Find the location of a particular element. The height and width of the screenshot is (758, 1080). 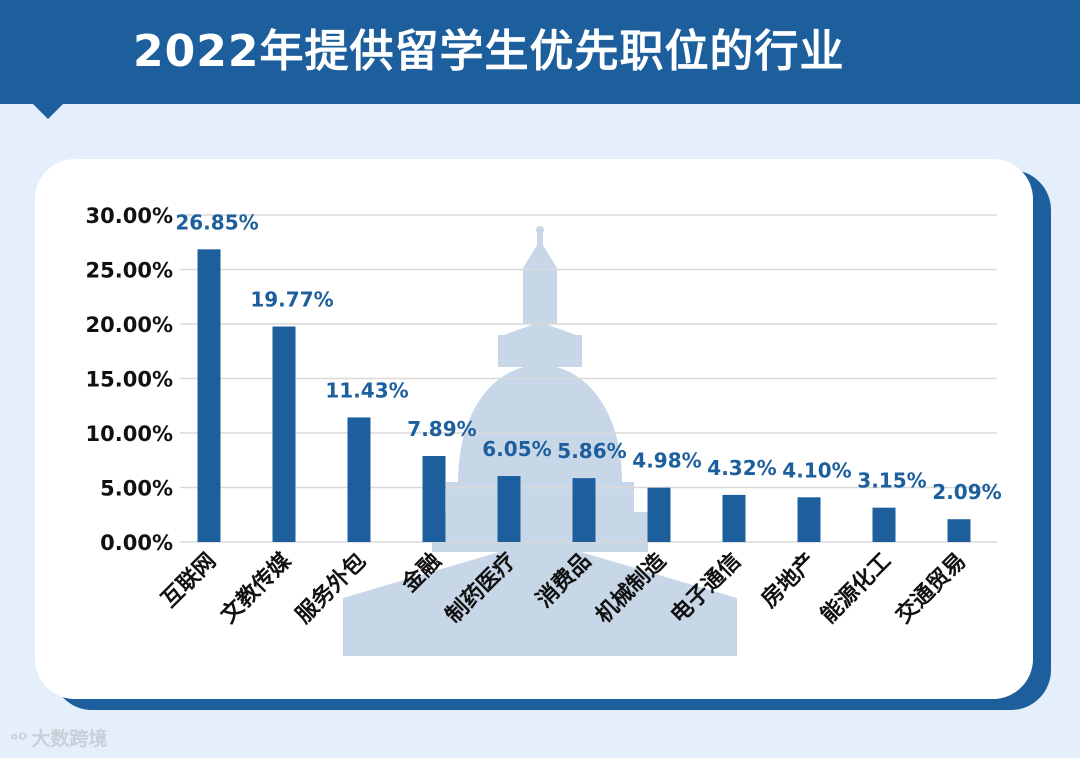

y-axis: 0.00% 5.00% 10.00% 15.00% 20.00% 25.00% 30.00% is located at coordinates (129, 379).